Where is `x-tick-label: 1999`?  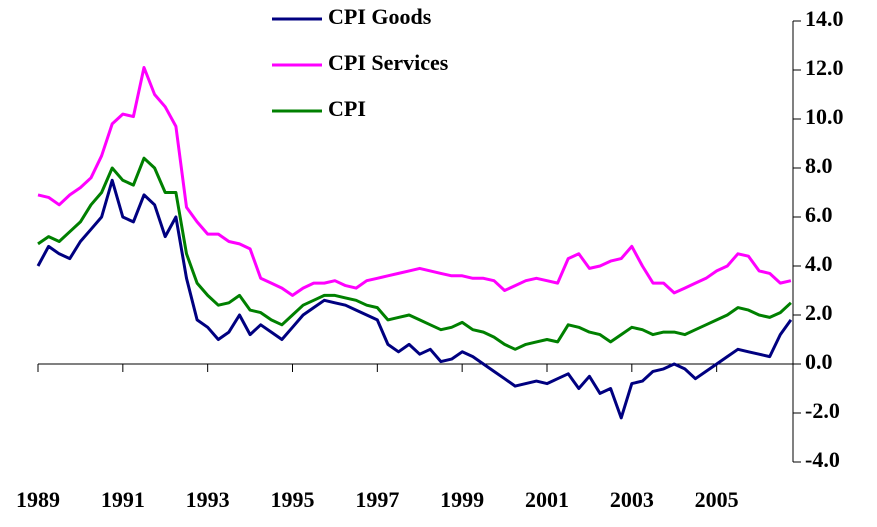
x-tick-label: 1999 is located at coordinates (462, 499).